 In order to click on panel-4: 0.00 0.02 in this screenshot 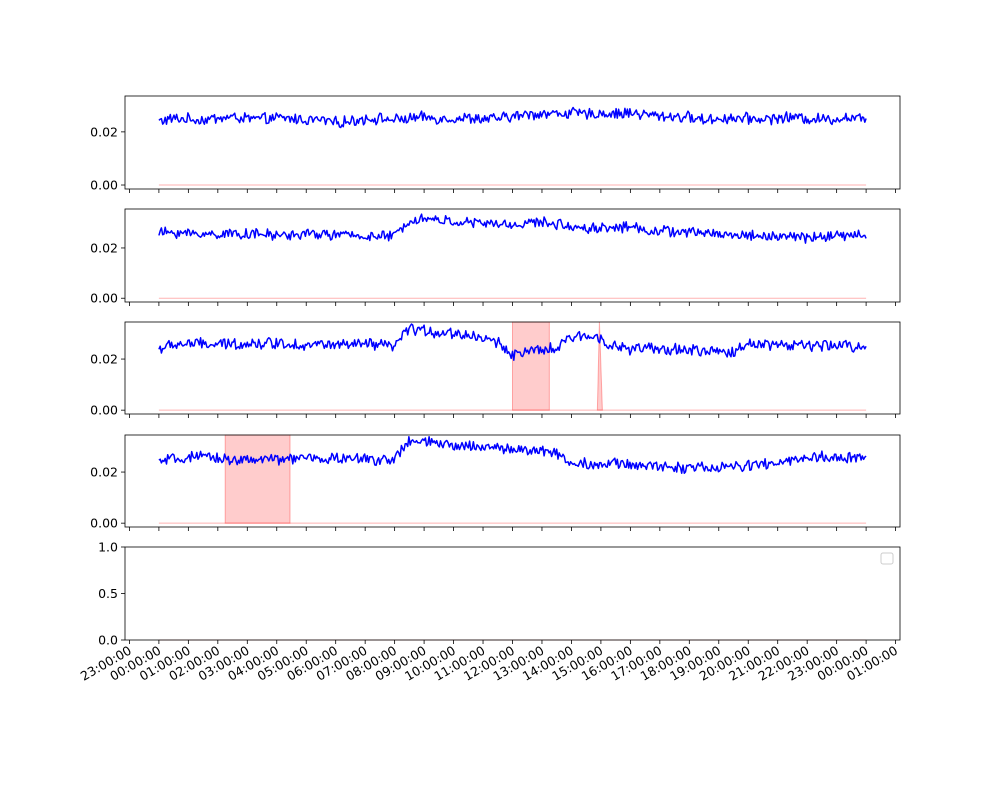, I will do `click(495, 482)`.